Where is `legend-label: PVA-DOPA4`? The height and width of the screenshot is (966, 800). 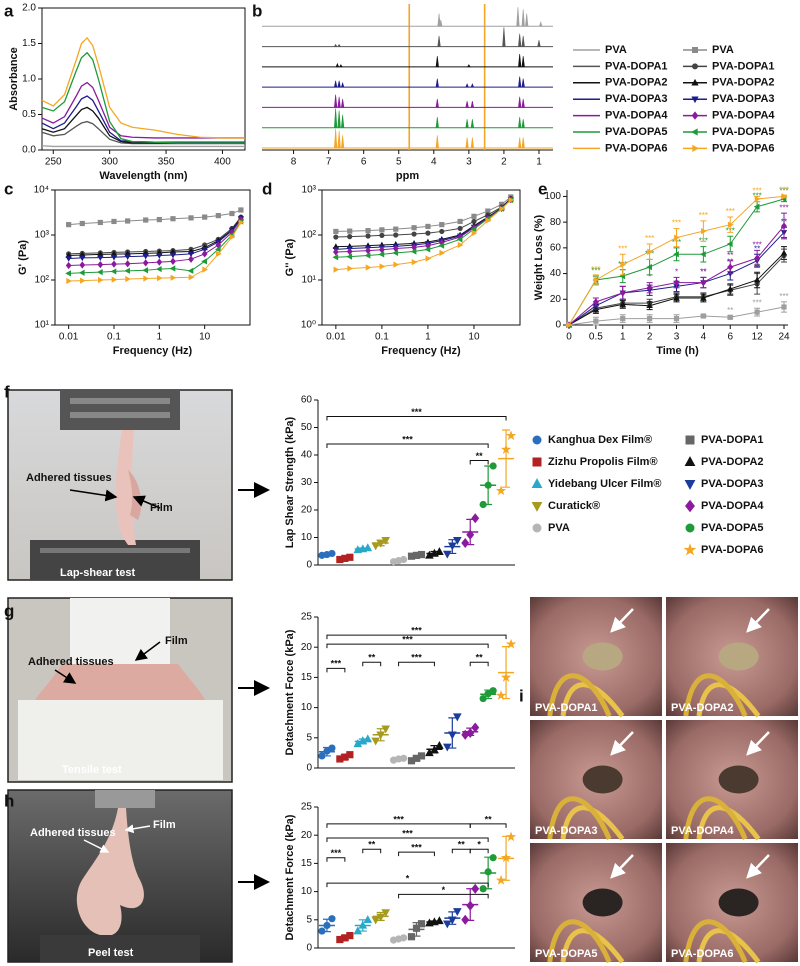
legend-label: PVA-DOPA4 is located at coordinates (732, 506).